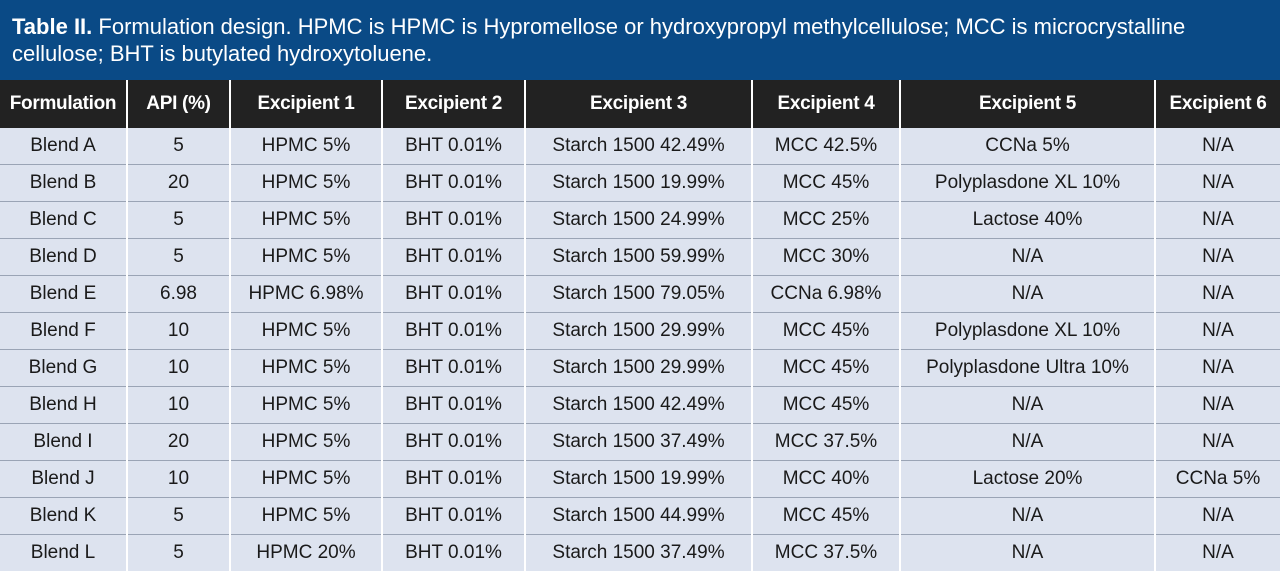 The height and width of the screenshot is (571, 1280). Describe the element at coordinates (306, 294) in the screenshot. I see `table-cell: HPMC 6.98%` at that location.